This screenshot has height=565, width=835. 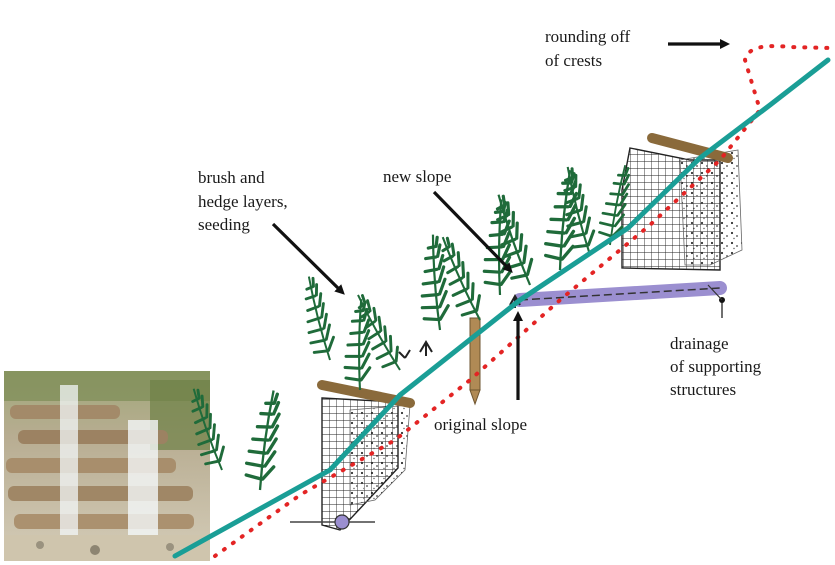 What do you see at coordinates (682, 202) in the screenshot?
I see `upper-crib-wall-structure` at bounding box center [682, 202].